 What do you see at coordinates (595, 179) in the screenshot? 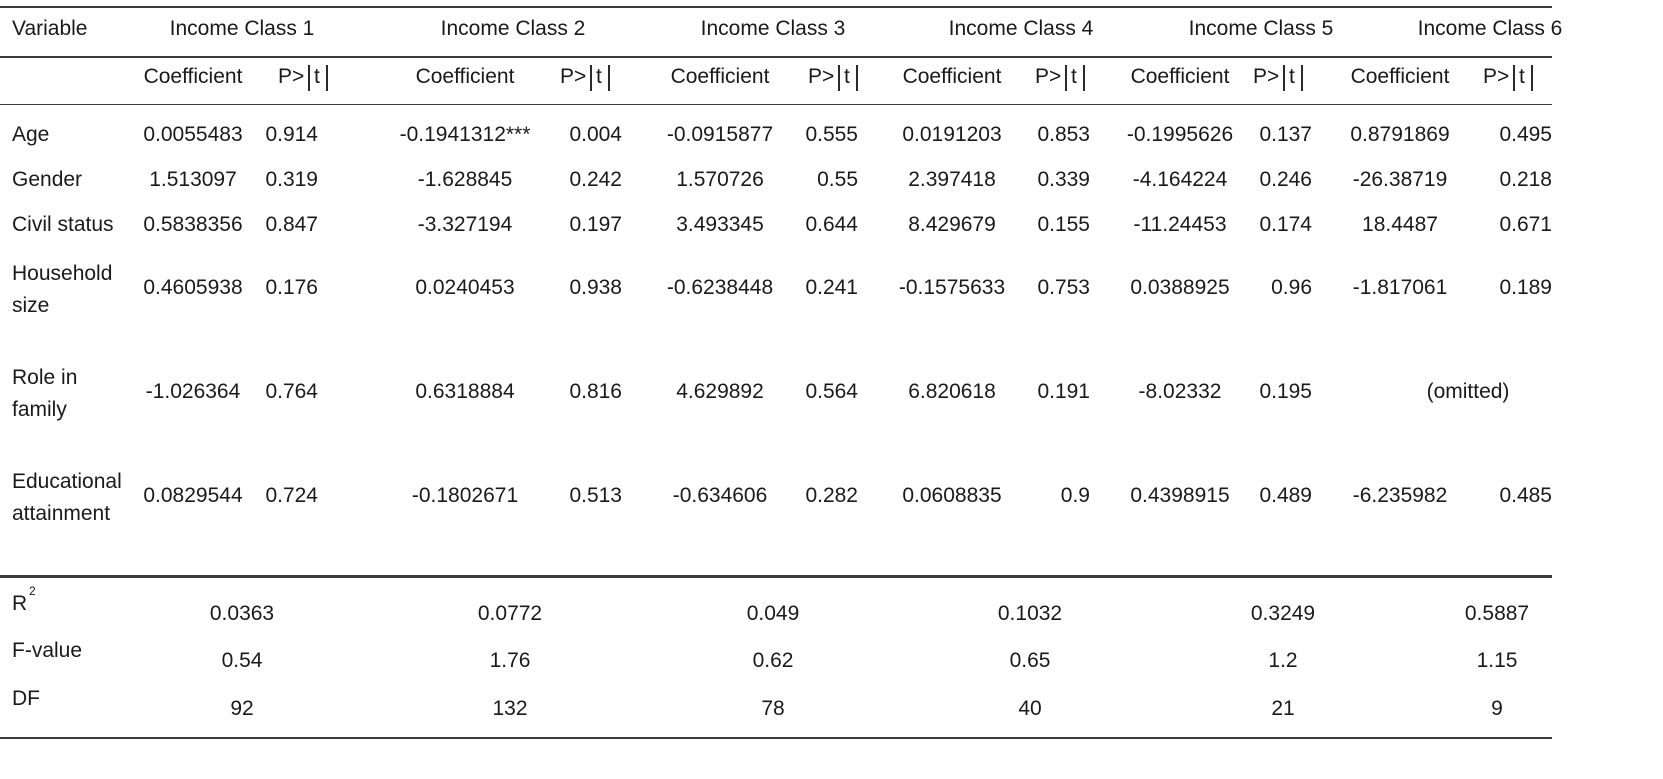
I see `p-value: 0.242` at bounding box center [595, 179].